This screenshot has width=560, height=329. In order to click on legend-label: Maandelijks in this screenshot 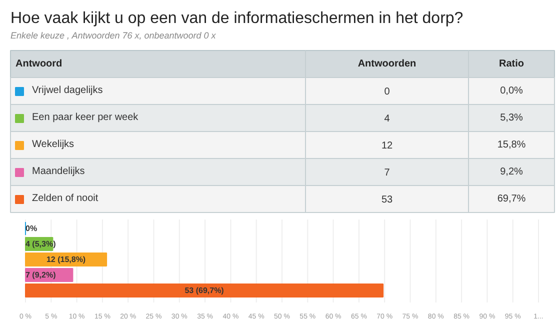, I will do `click(58, 172)`.